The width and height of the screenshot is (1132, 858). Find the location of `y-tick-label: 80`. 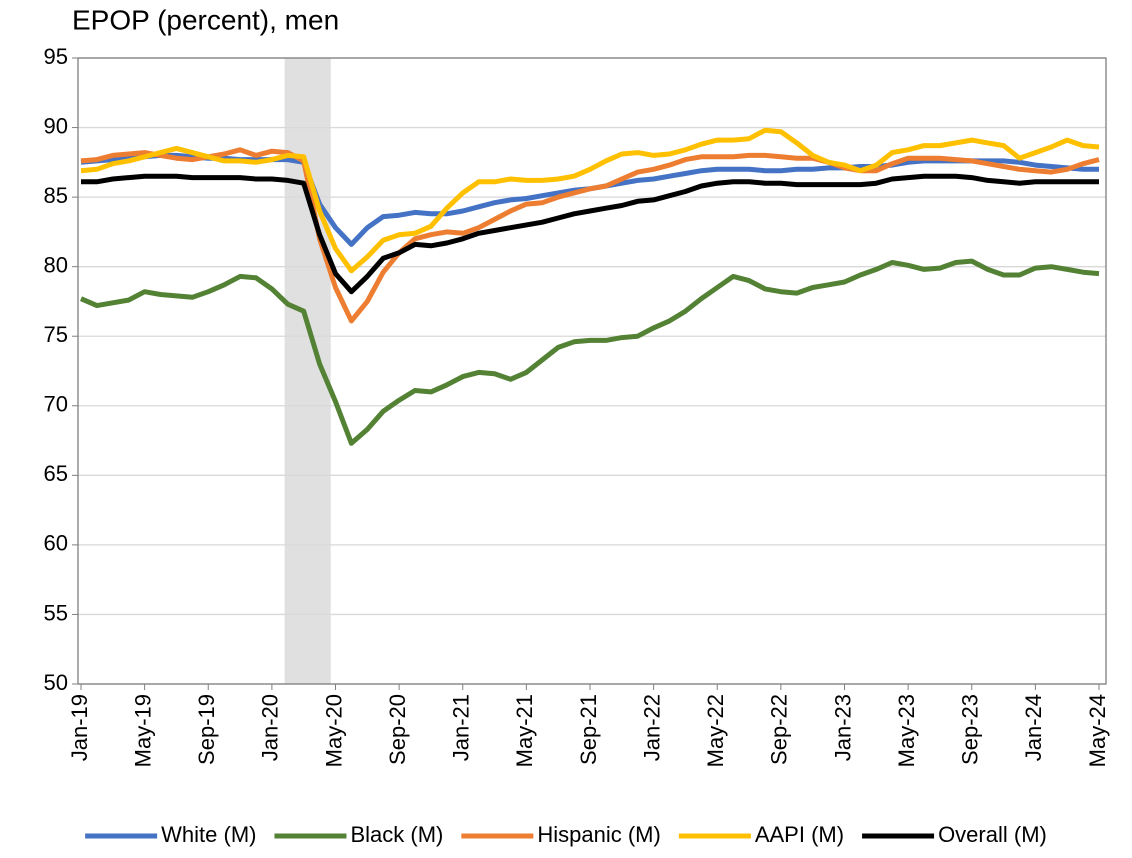

y-tick-label: 80 is located at coordinates (56, 264).